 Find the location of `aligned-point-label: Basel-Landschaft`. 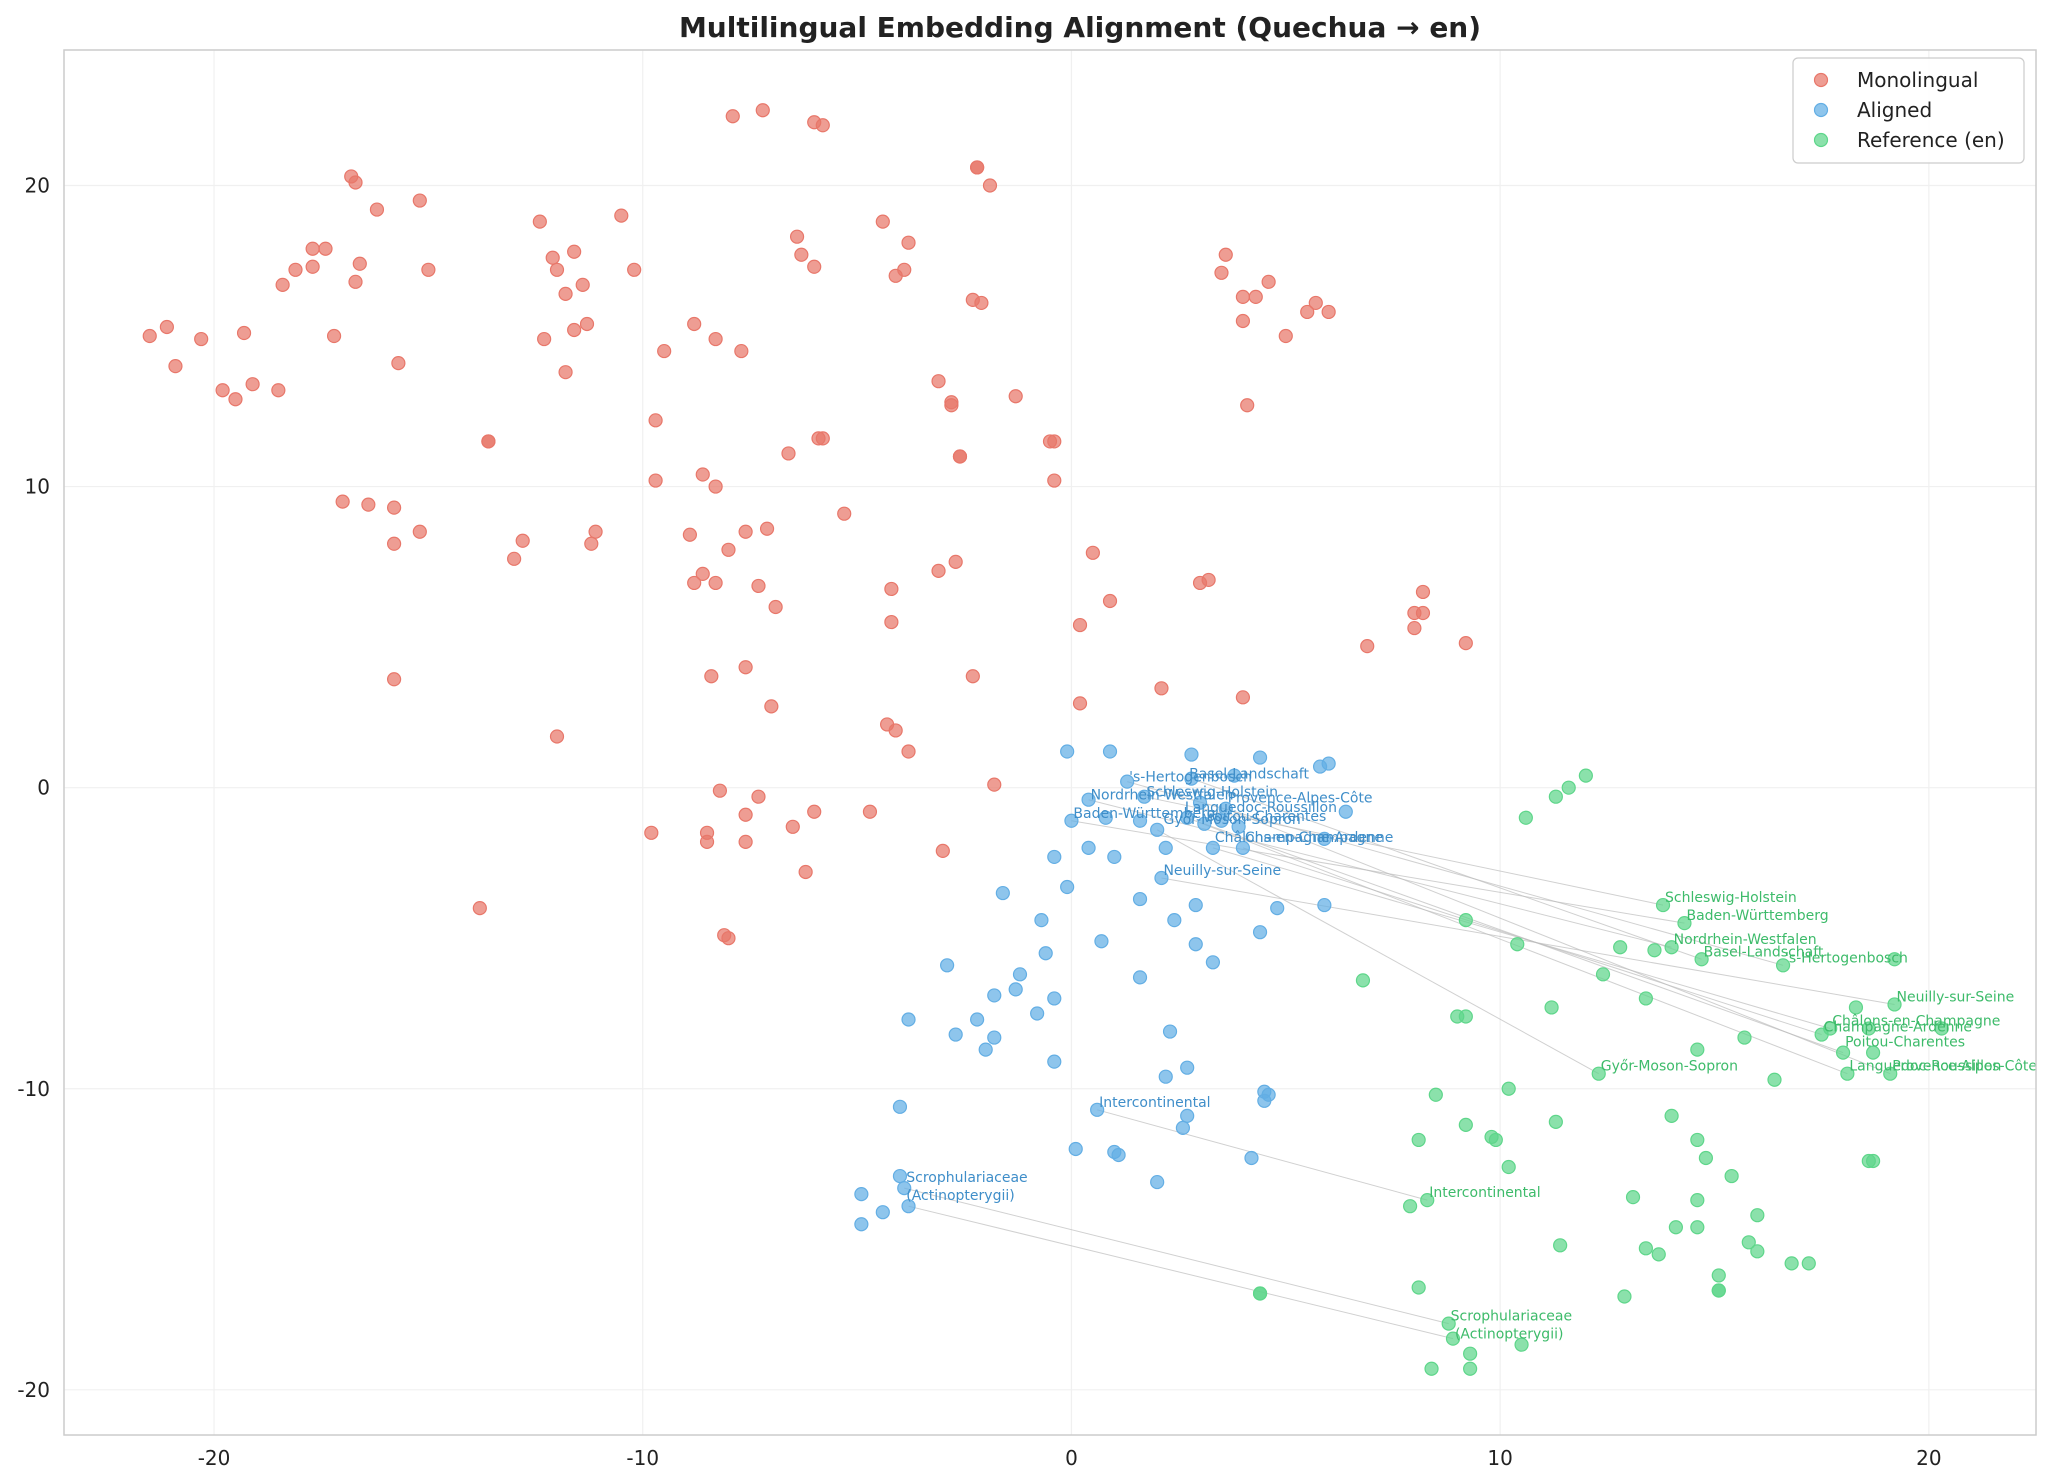

aligned-point-label: Basel-Landschaft is located at coordinates (1249, 775).